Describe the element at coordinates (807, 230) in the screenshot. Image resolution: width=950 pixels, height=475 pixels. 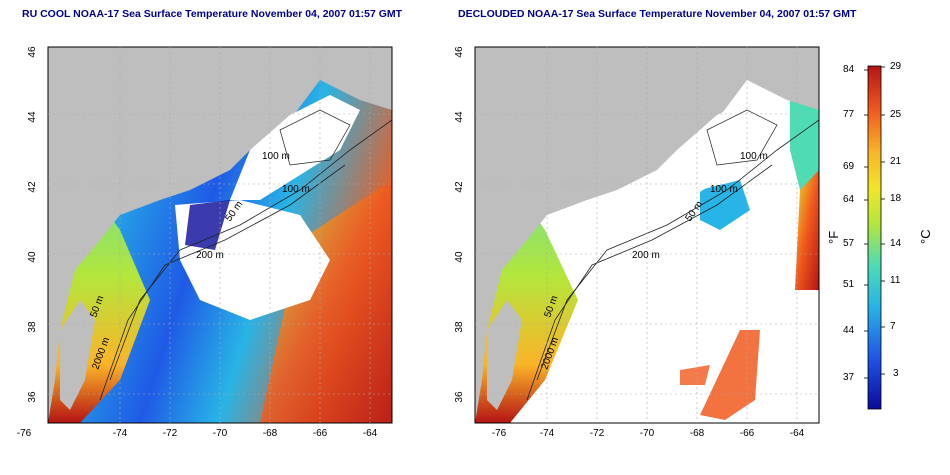
I see `gulf-stream-patch` at that location.